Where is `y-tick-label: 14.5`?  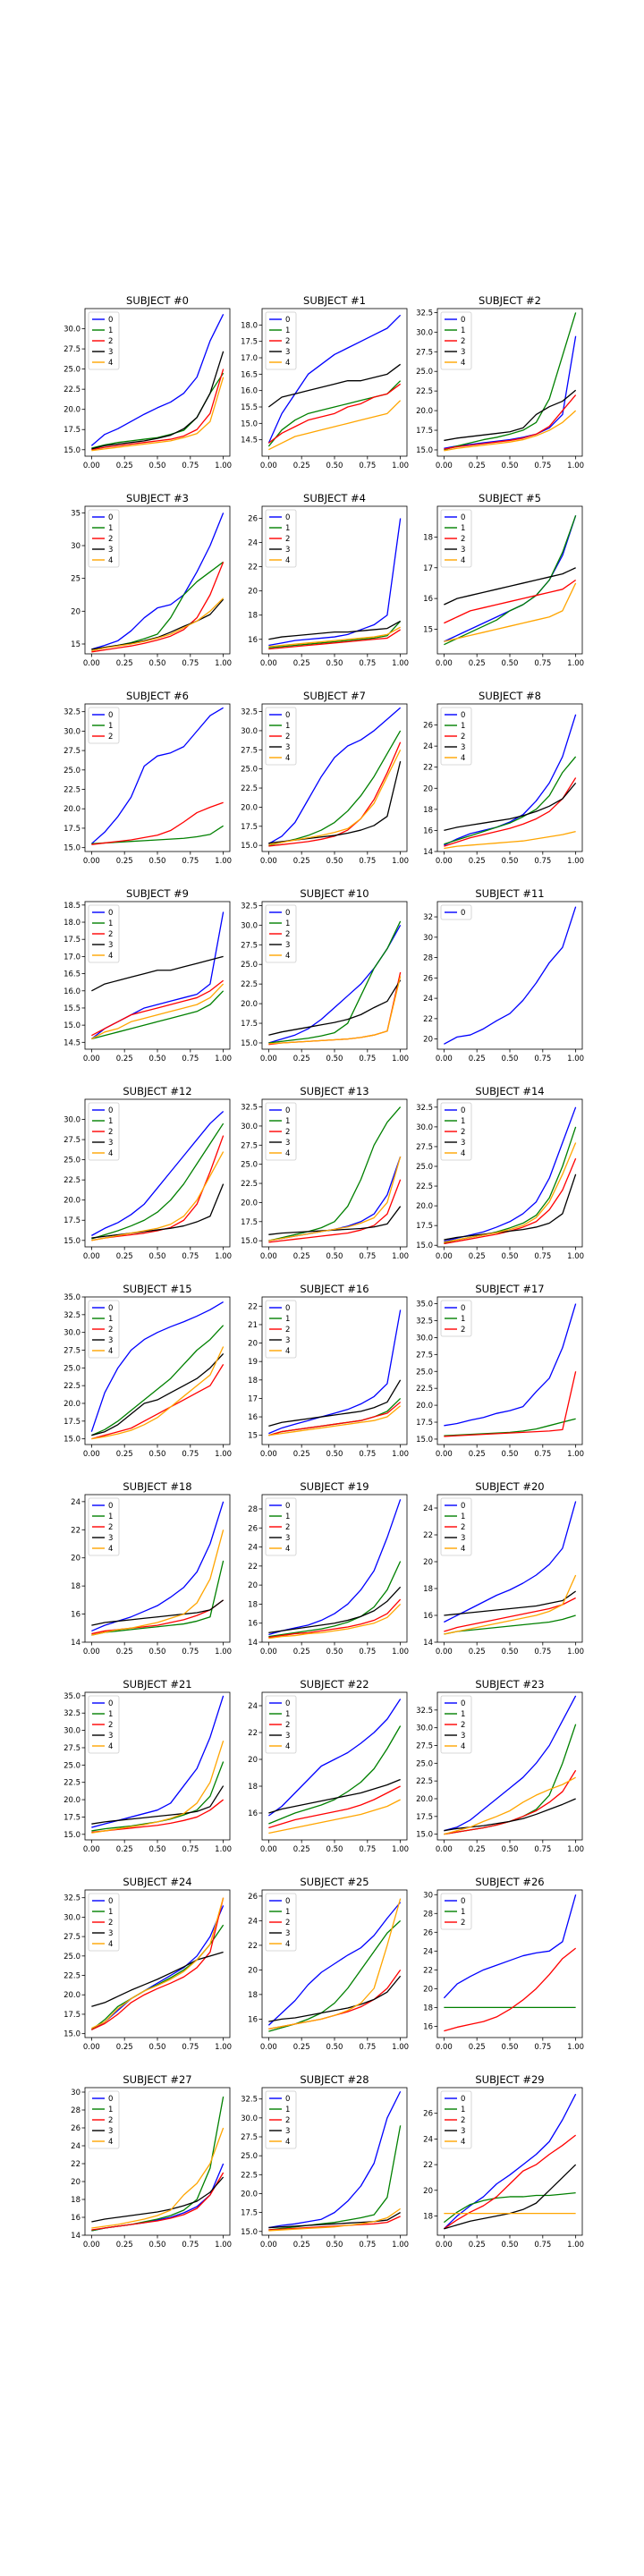
y-tick-label: 14.5 is located at coordinates (72, 1042).